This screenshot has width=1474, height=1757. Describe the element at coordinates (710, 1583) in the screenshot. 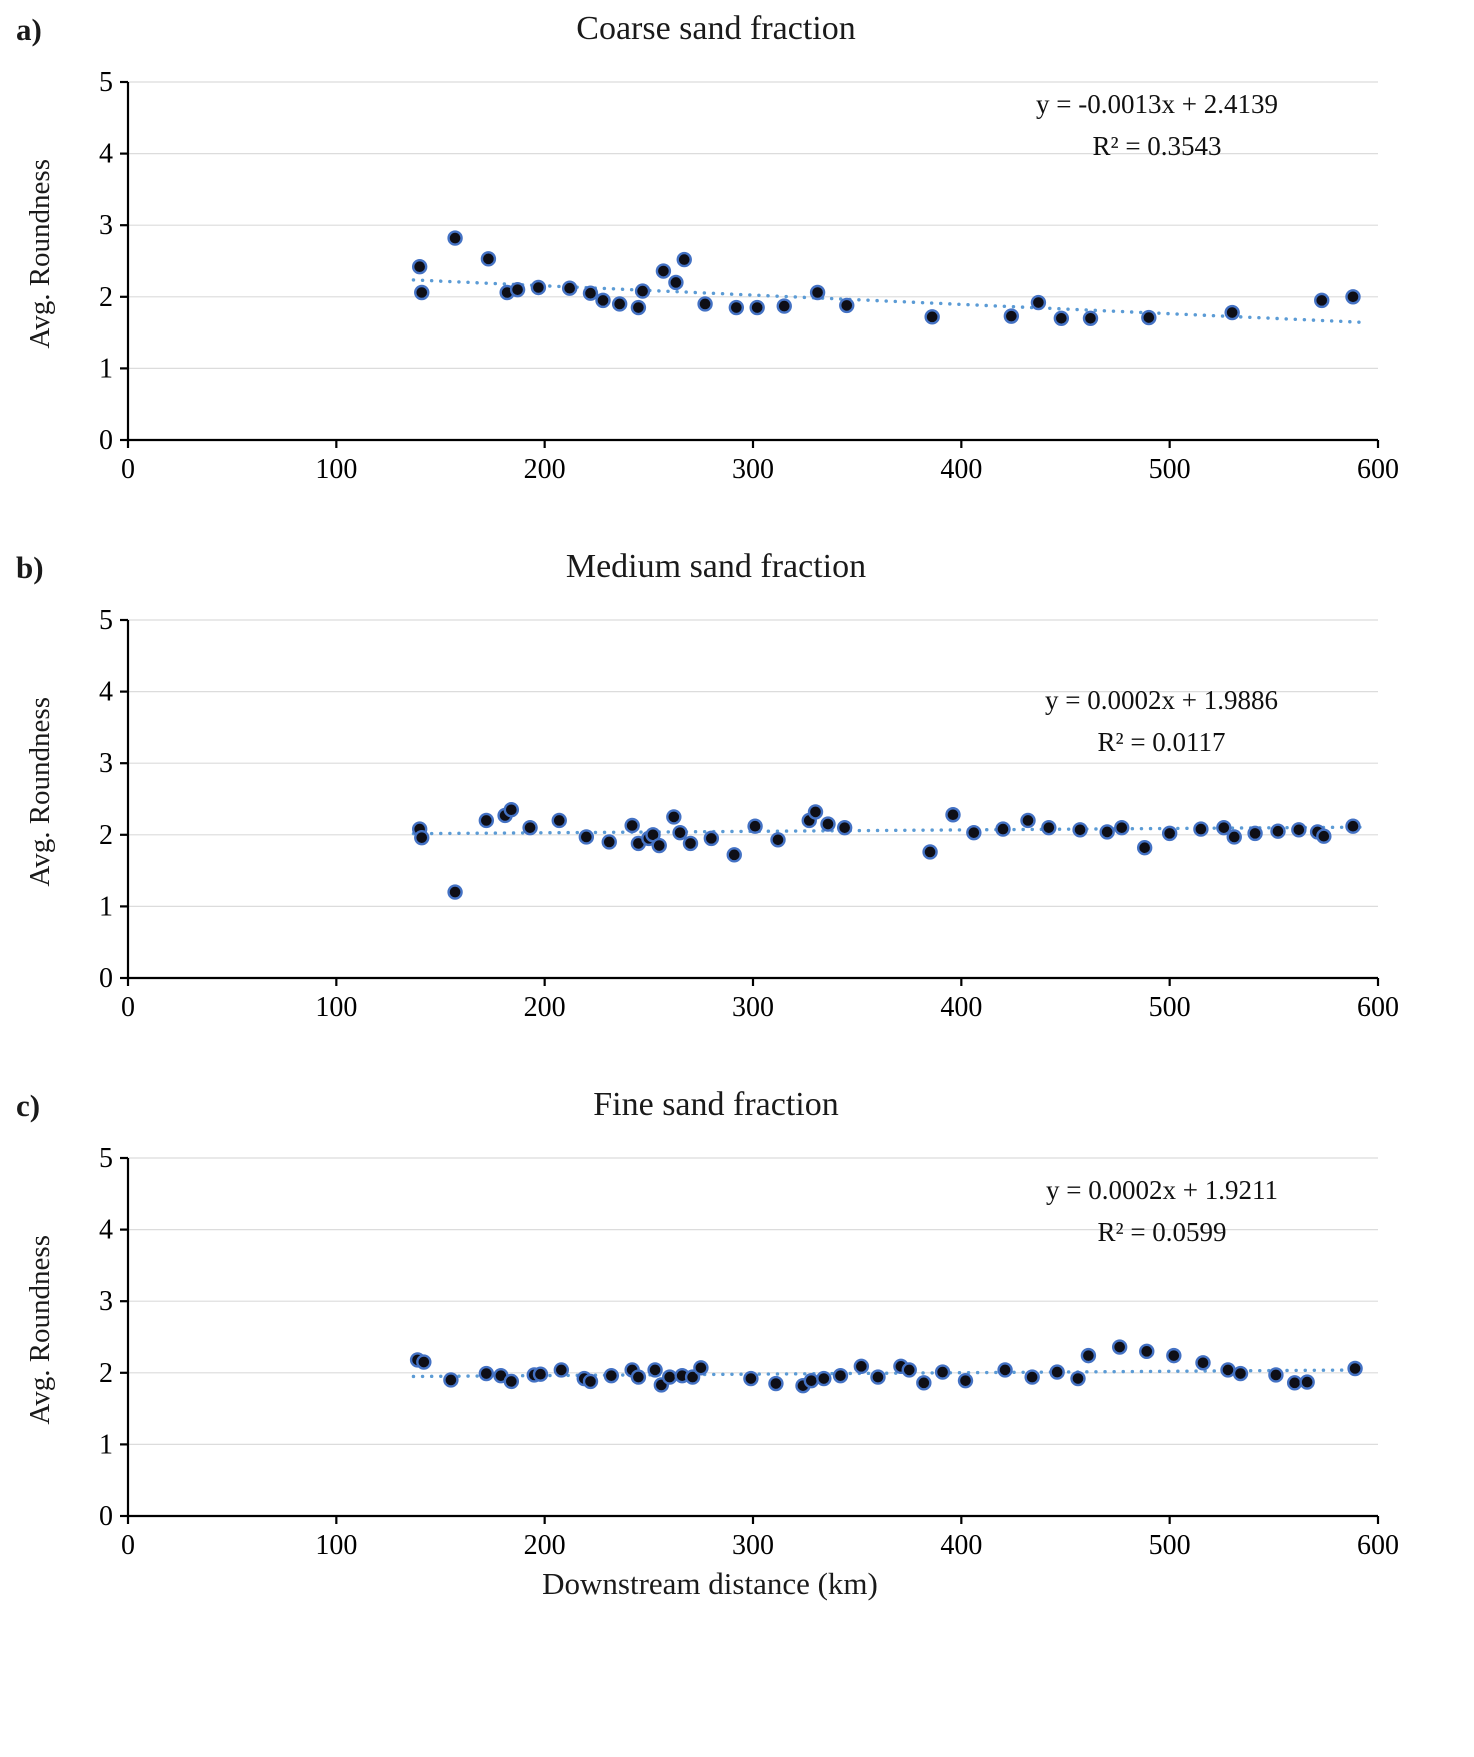

I see `x-axis-title: Downstream distance (km)` at that location.